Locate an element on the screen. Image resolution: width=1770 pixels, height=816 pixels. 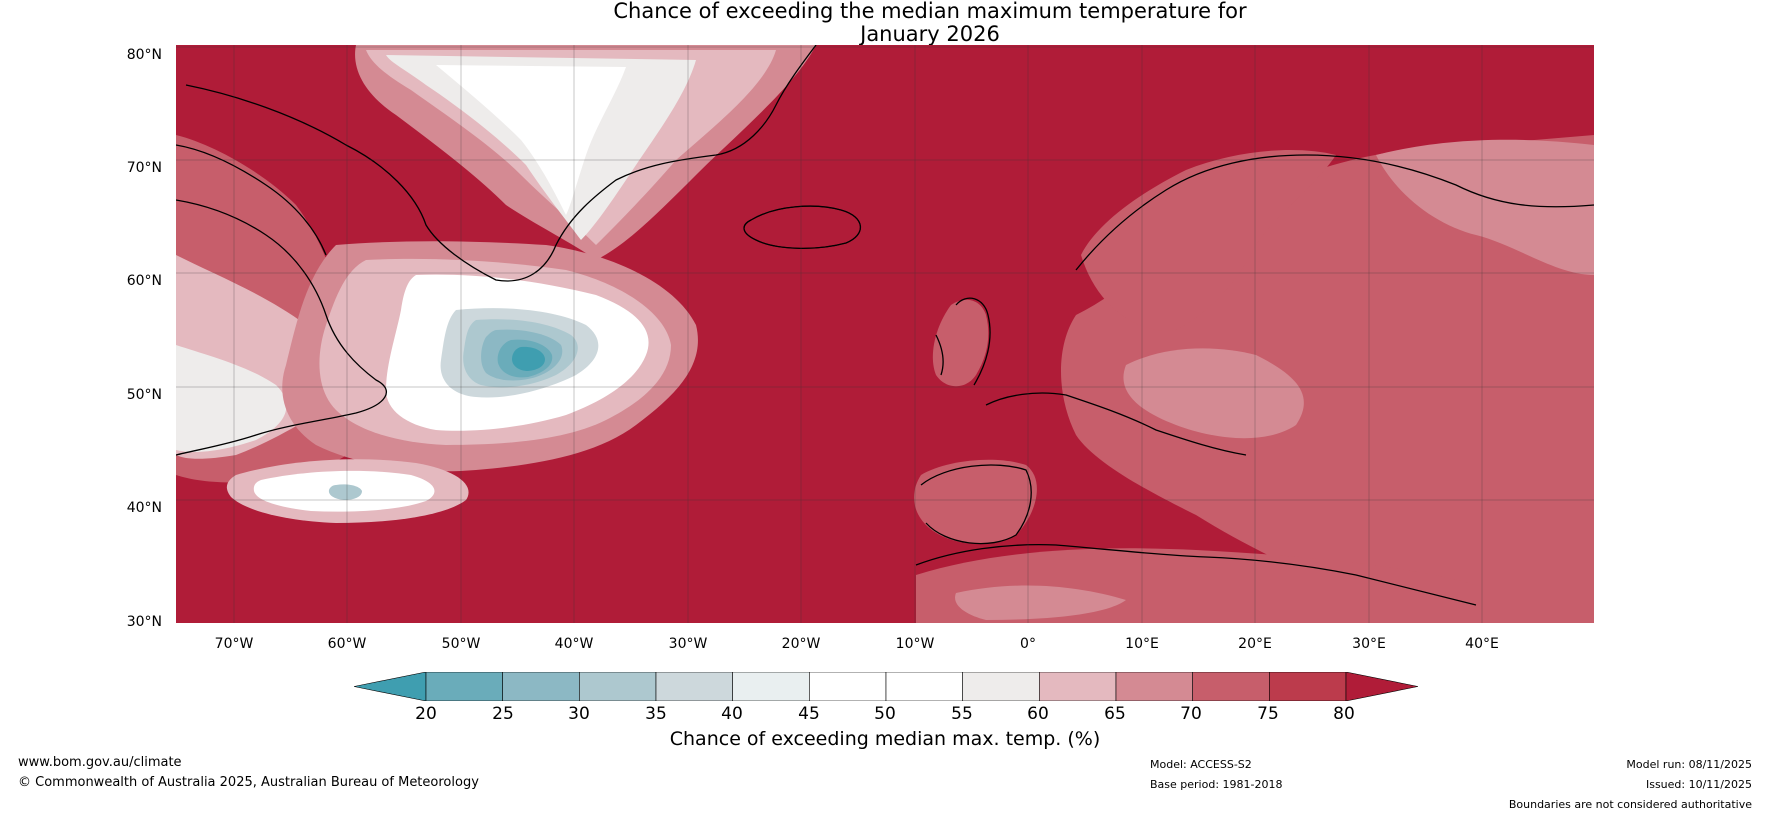
lon-label-40w: 40°W is located at coordinates (574, 644).